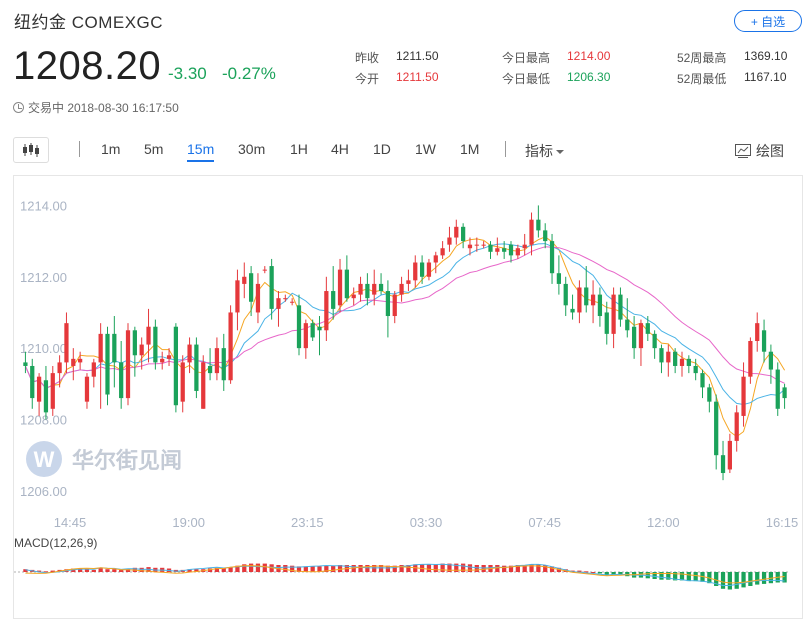 The height and width of the screenshot is (627, 808). I want to click on y-tick-label: 1210.00, so click(43, 348).